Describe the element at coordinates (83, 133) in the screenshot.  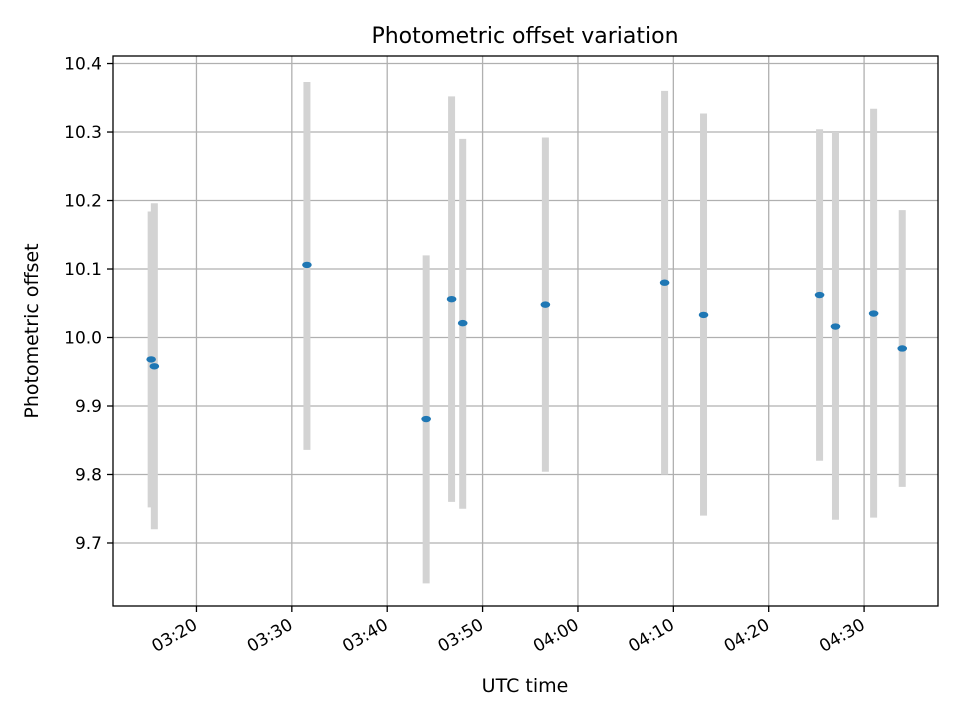
I see `y-tick-label: 10.3` at that location.